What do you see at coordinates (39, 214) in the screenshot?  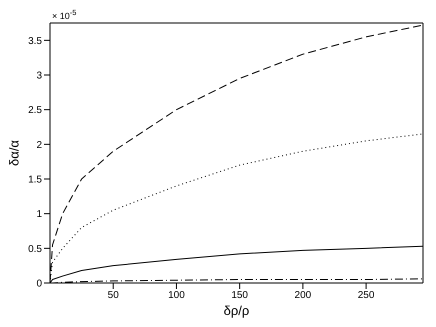 I see `y-tick-label: 1` at bounding box center [39, 214].